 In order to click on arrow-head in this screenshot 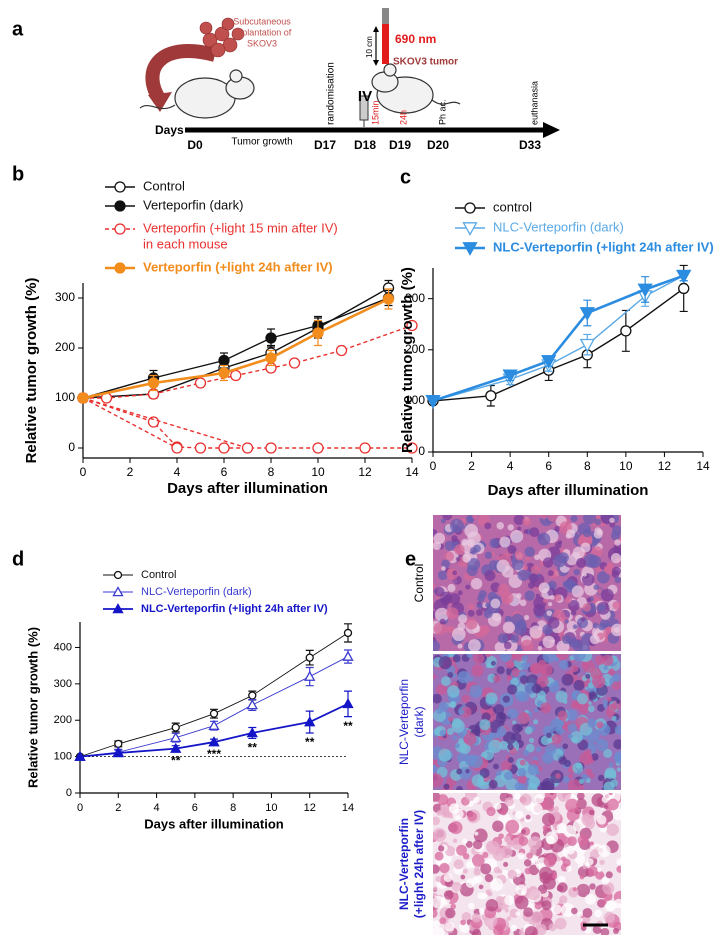, I will do `click(376, 63)`.